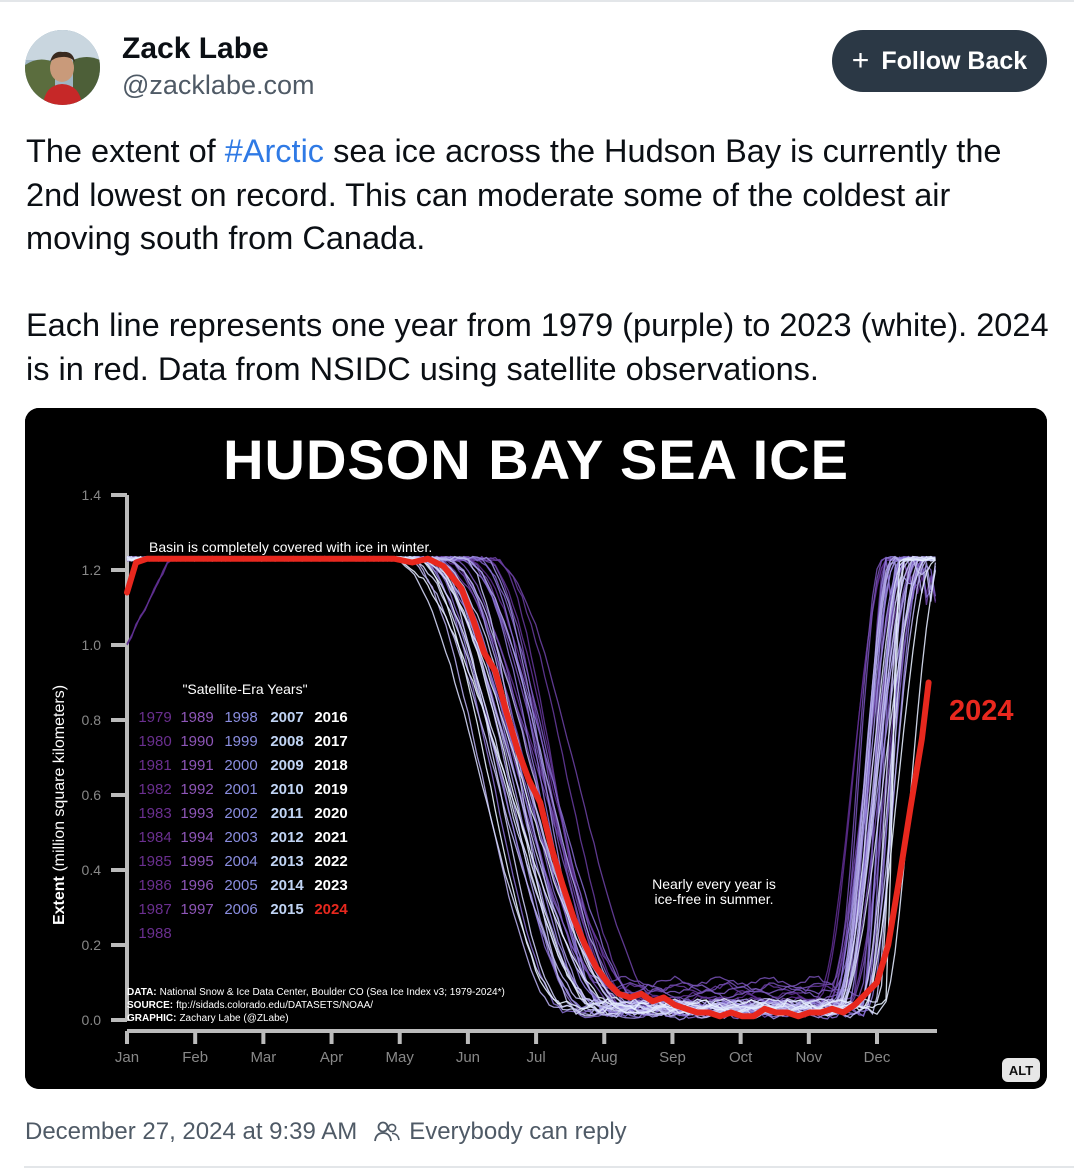 The image size is (1074, 1170). What do you see at coordinates (604, 1057) in the screenshot?
I see `x-tick-label: Aug` at bounding box center [604, 1057].